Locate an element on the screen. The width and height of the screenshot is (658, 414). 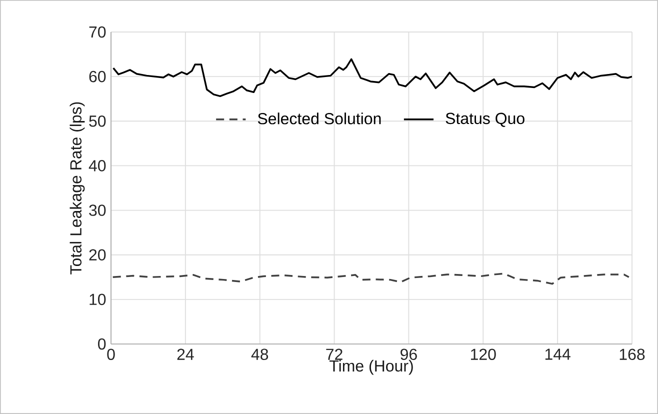
y-tick-label: 30 is located at coordinates (97, 210).